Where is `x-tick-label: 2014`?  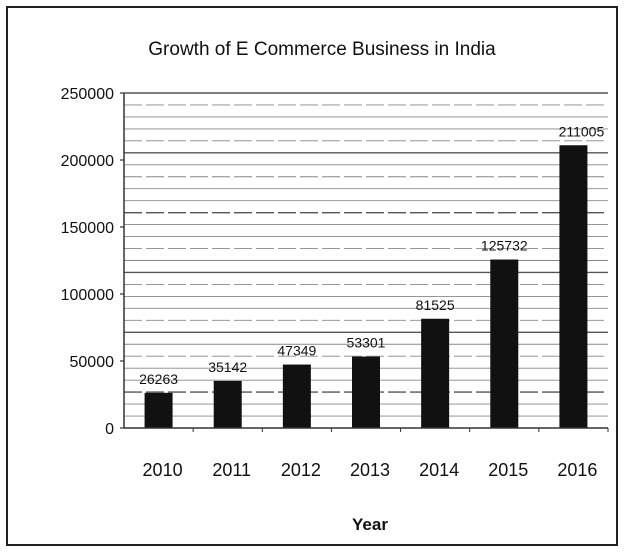
x-tick-label: 2014 is located at coordinates (439, 470).